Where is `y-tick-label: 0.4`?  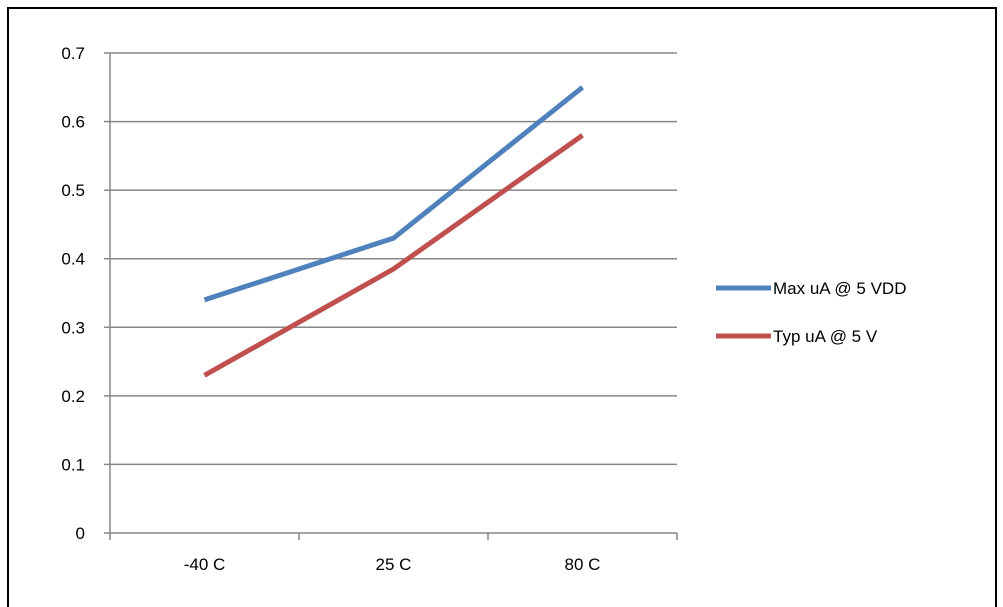 y-tick-label: 0.4 is located at coordinates (73, 259).